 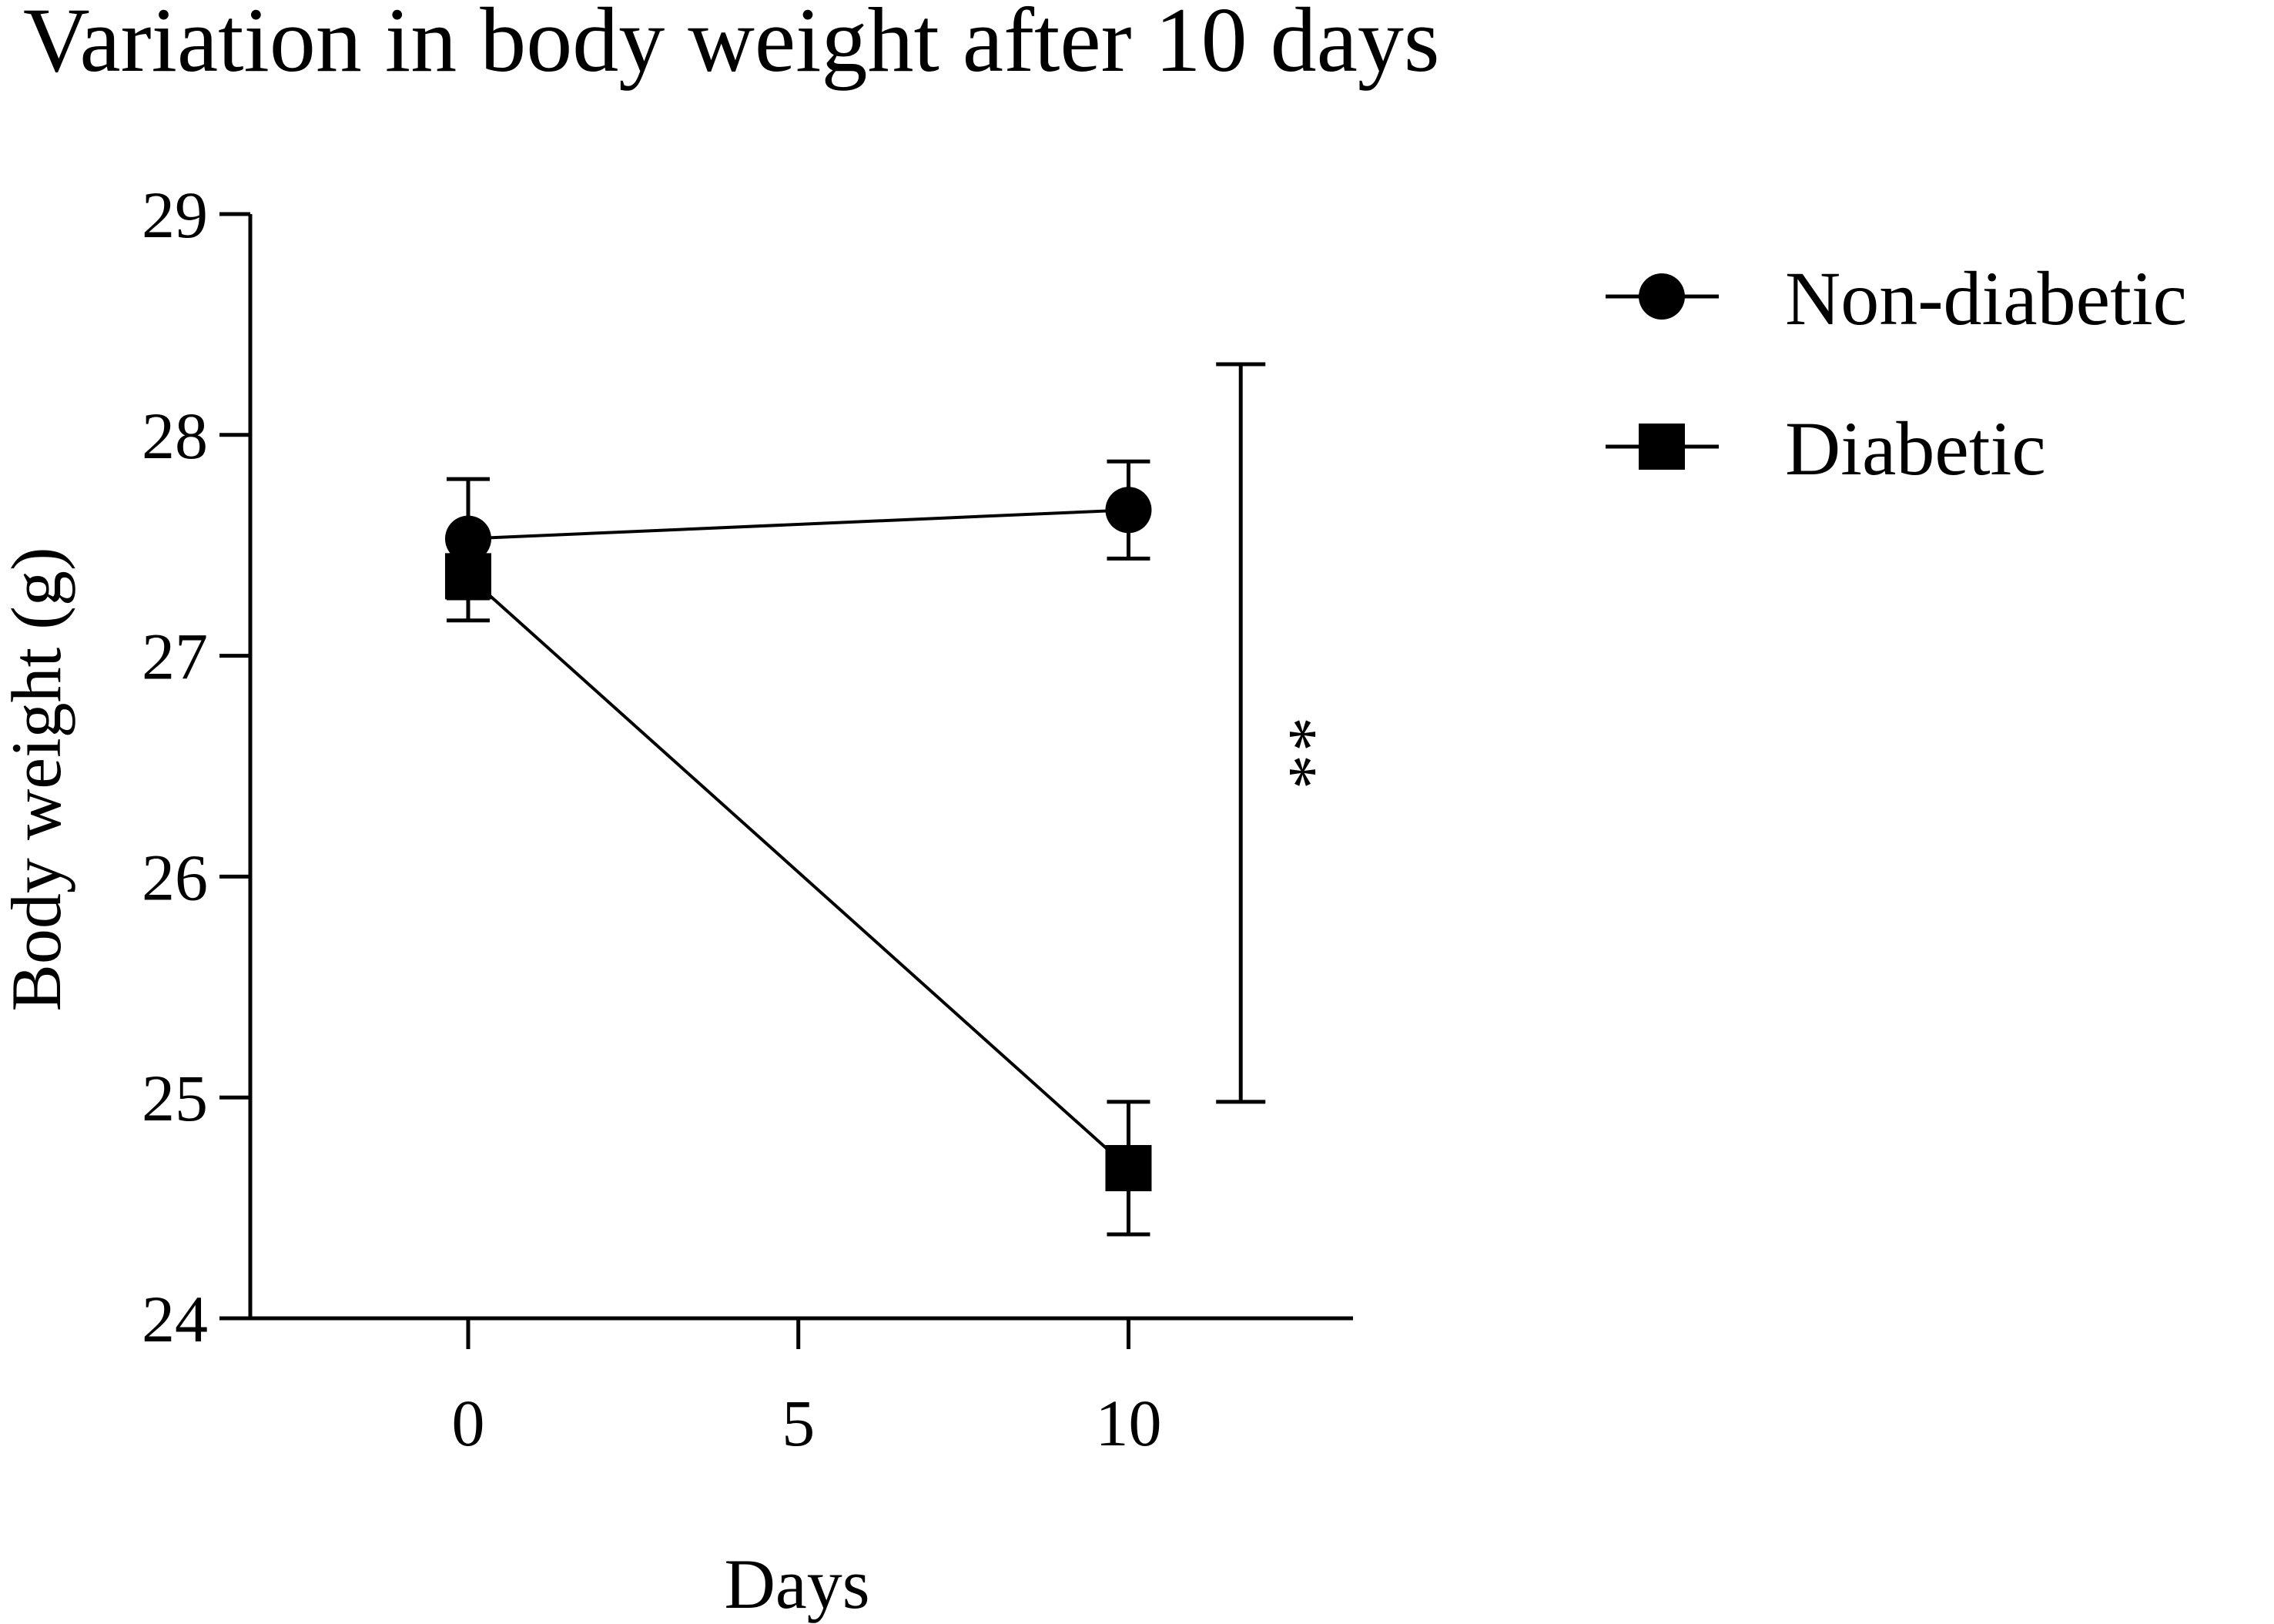 I want to click on legend-item-non-diabetic: Non-diabetic, so click(x=1896, y=298).